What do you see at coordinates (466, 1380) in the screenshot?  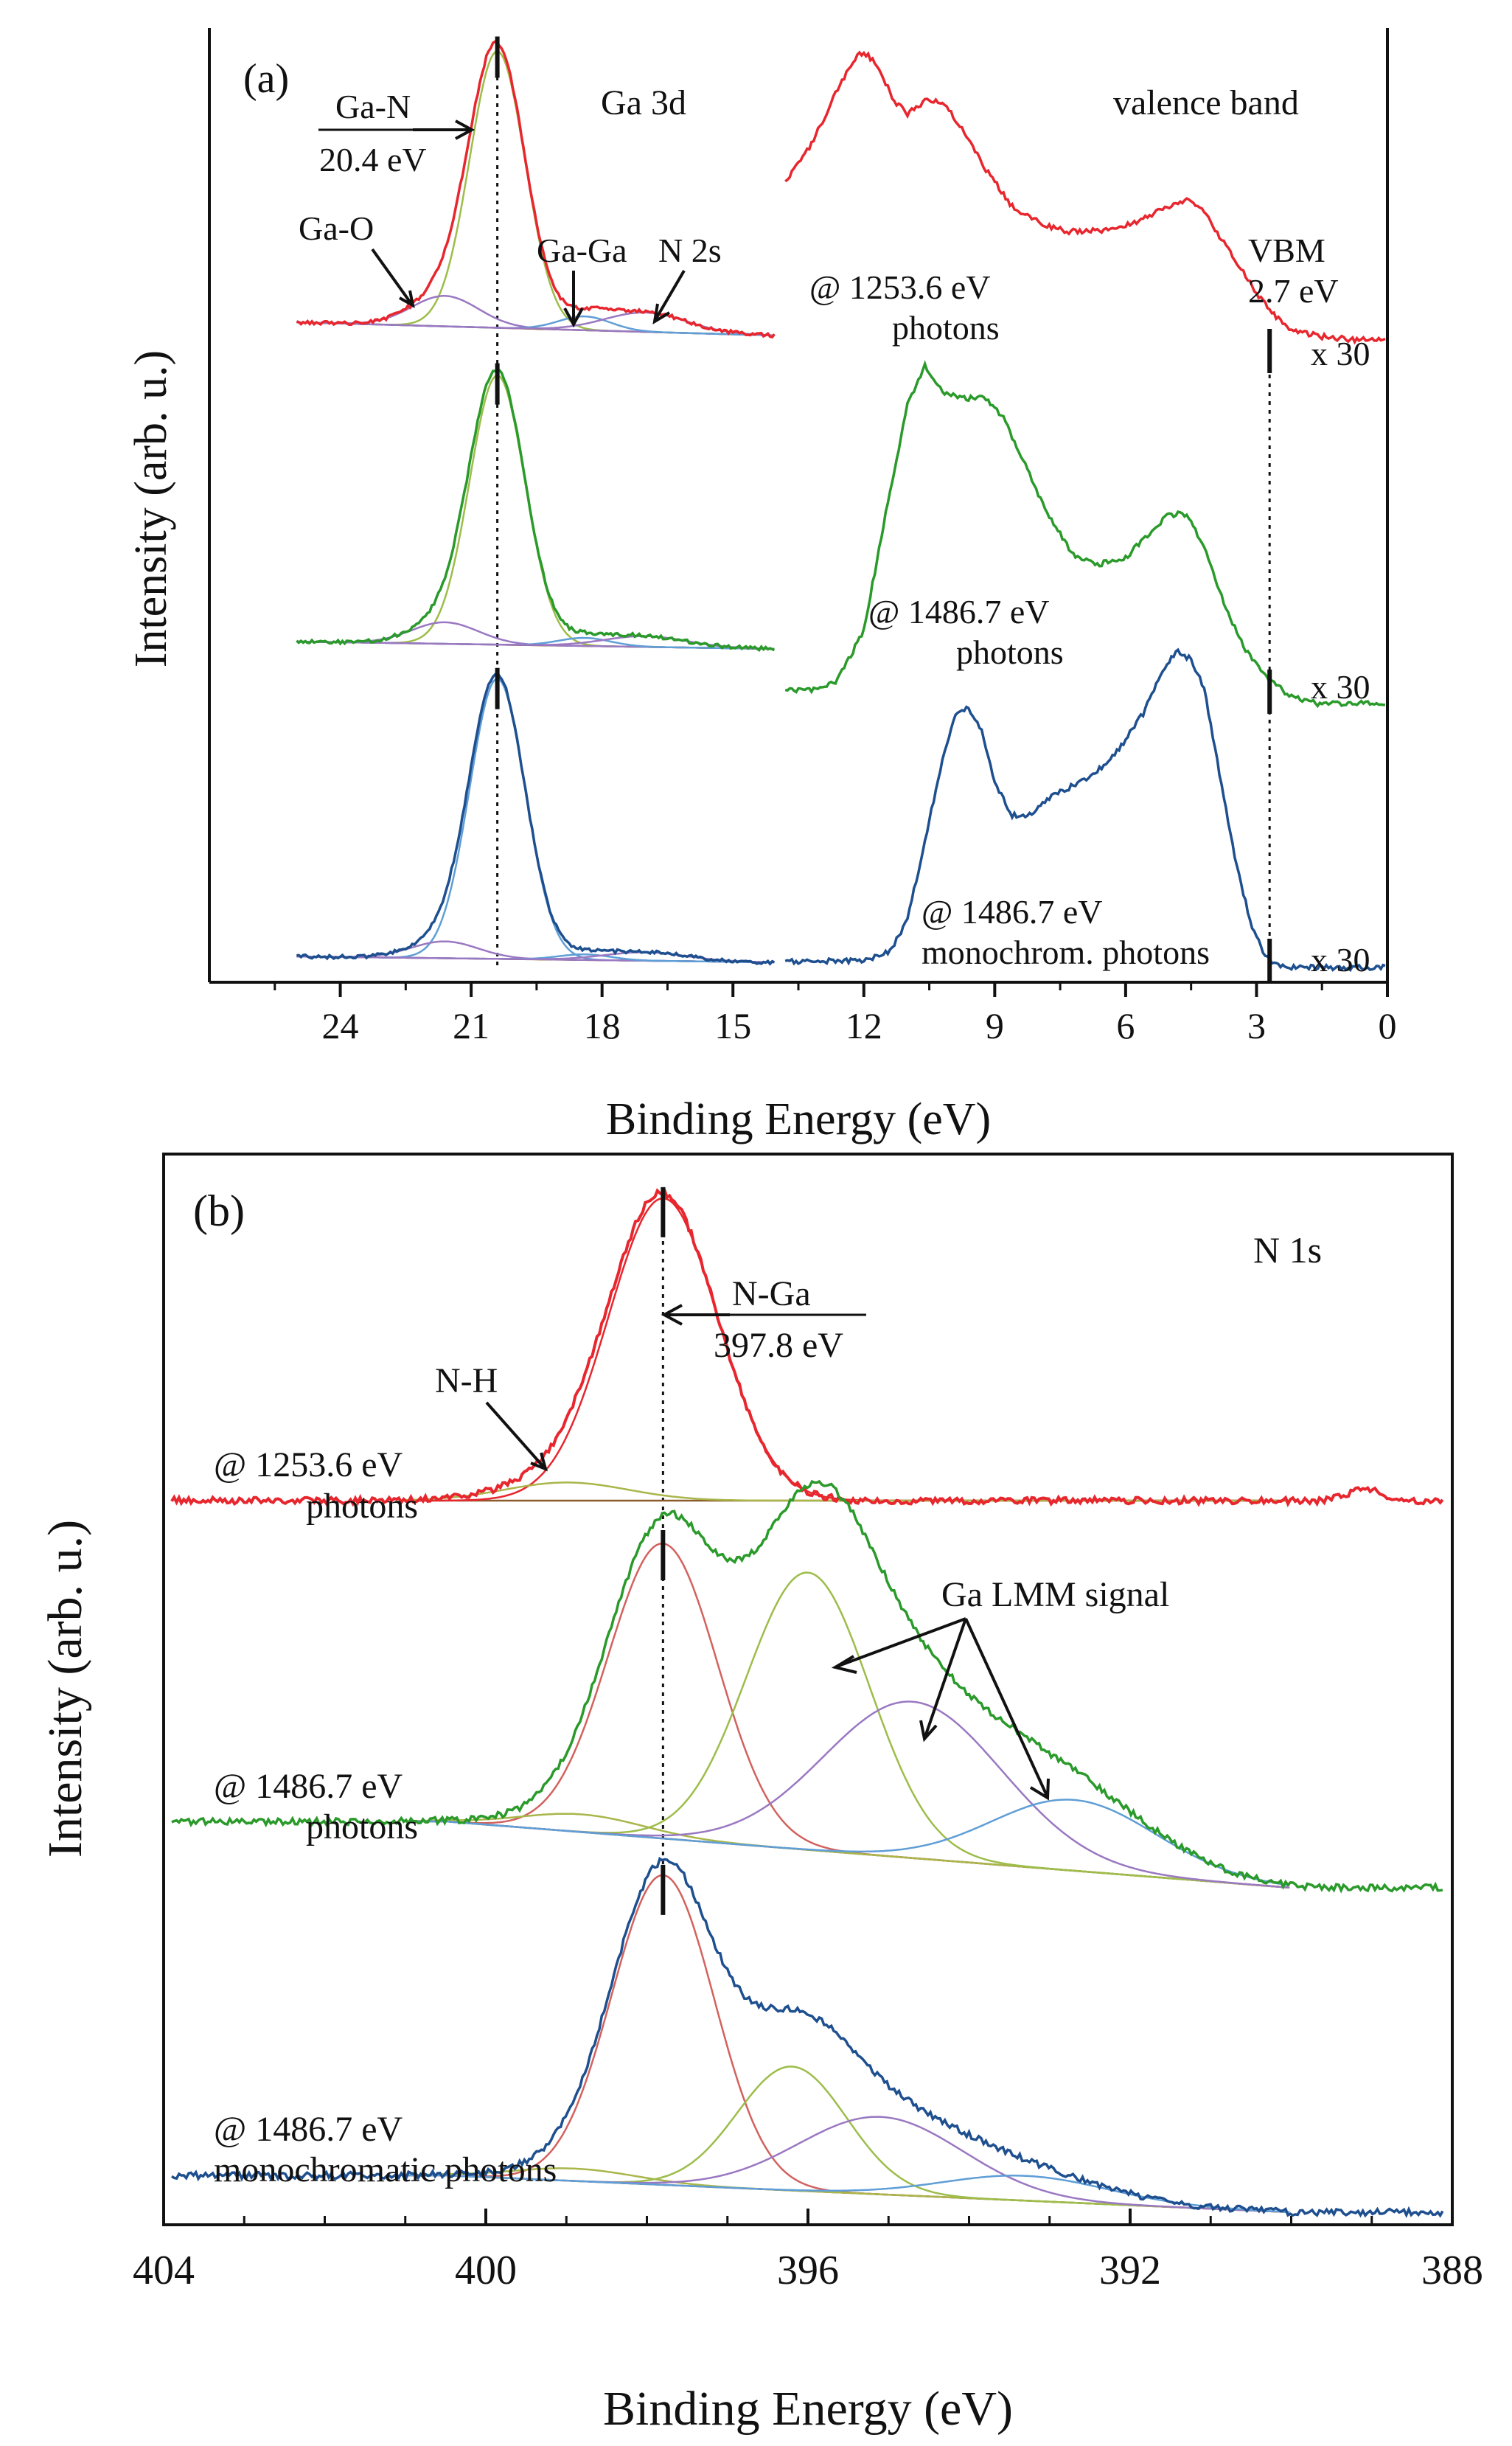 I see `label-n-h: N-H` at bounding box center [466, 1380].